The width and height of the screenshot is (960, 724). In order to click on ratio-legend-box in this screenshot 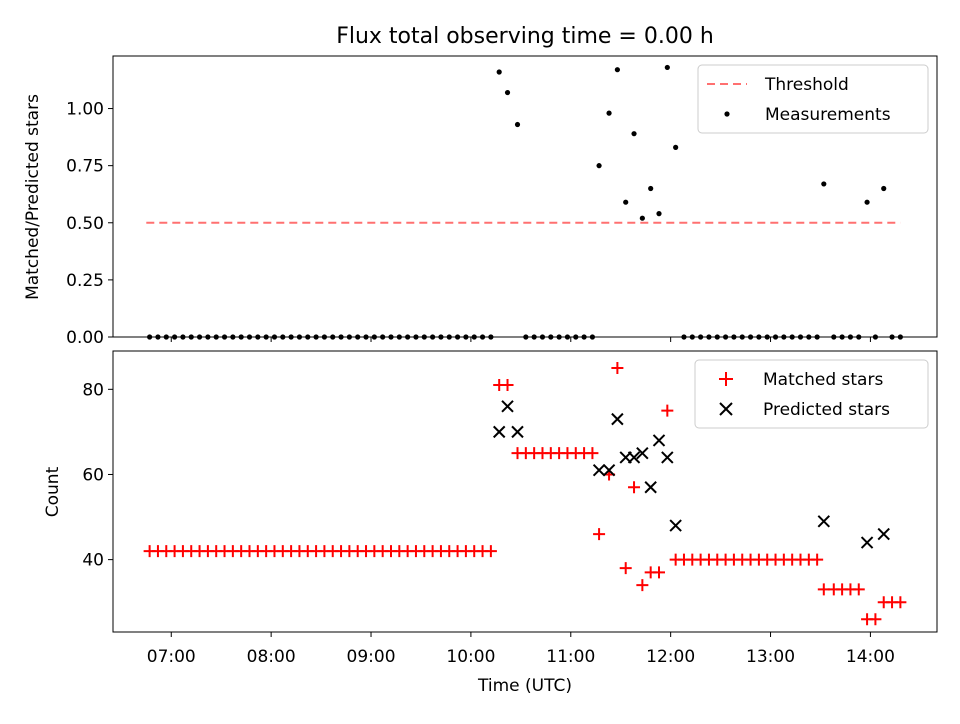, I will do `click(813, 99)`.